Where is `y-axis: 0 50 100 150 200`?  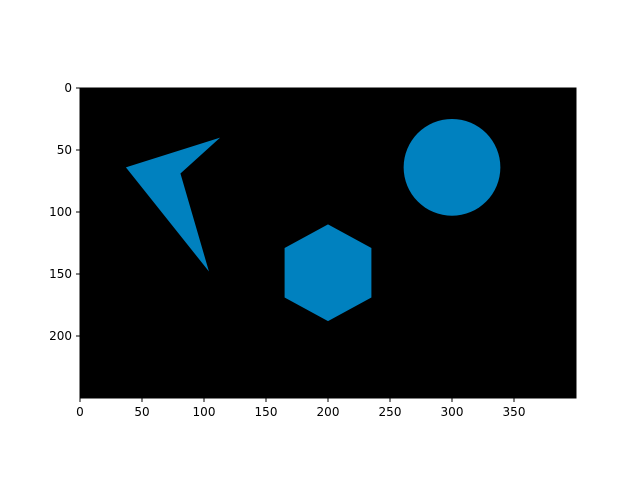 y-axis: 0 50 100 150 200 is located at coordinates (64, 212).